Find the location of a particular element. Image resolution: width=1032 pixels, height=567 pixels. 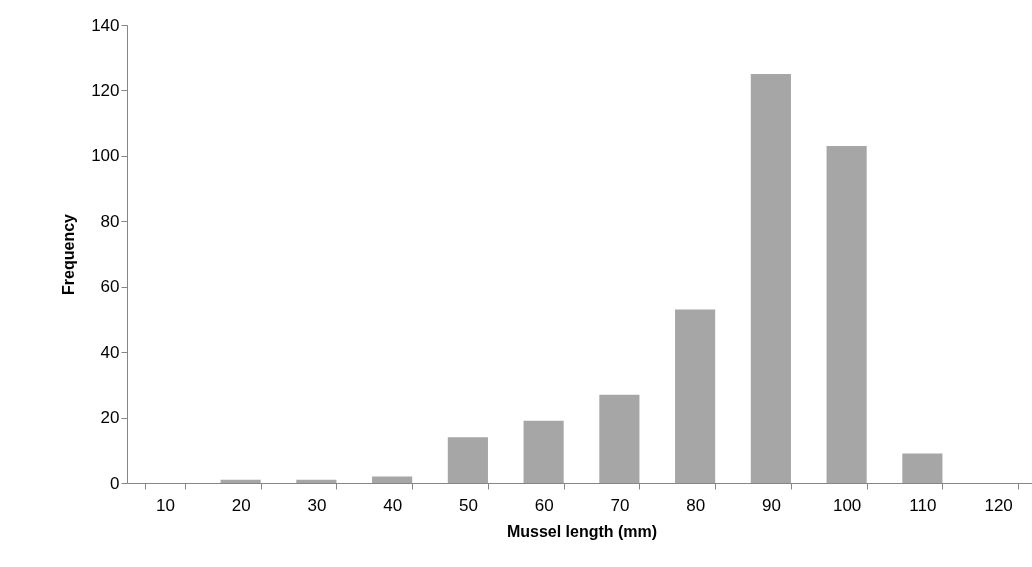

x-tick-label: 100 is located at coordinates (847, 505).